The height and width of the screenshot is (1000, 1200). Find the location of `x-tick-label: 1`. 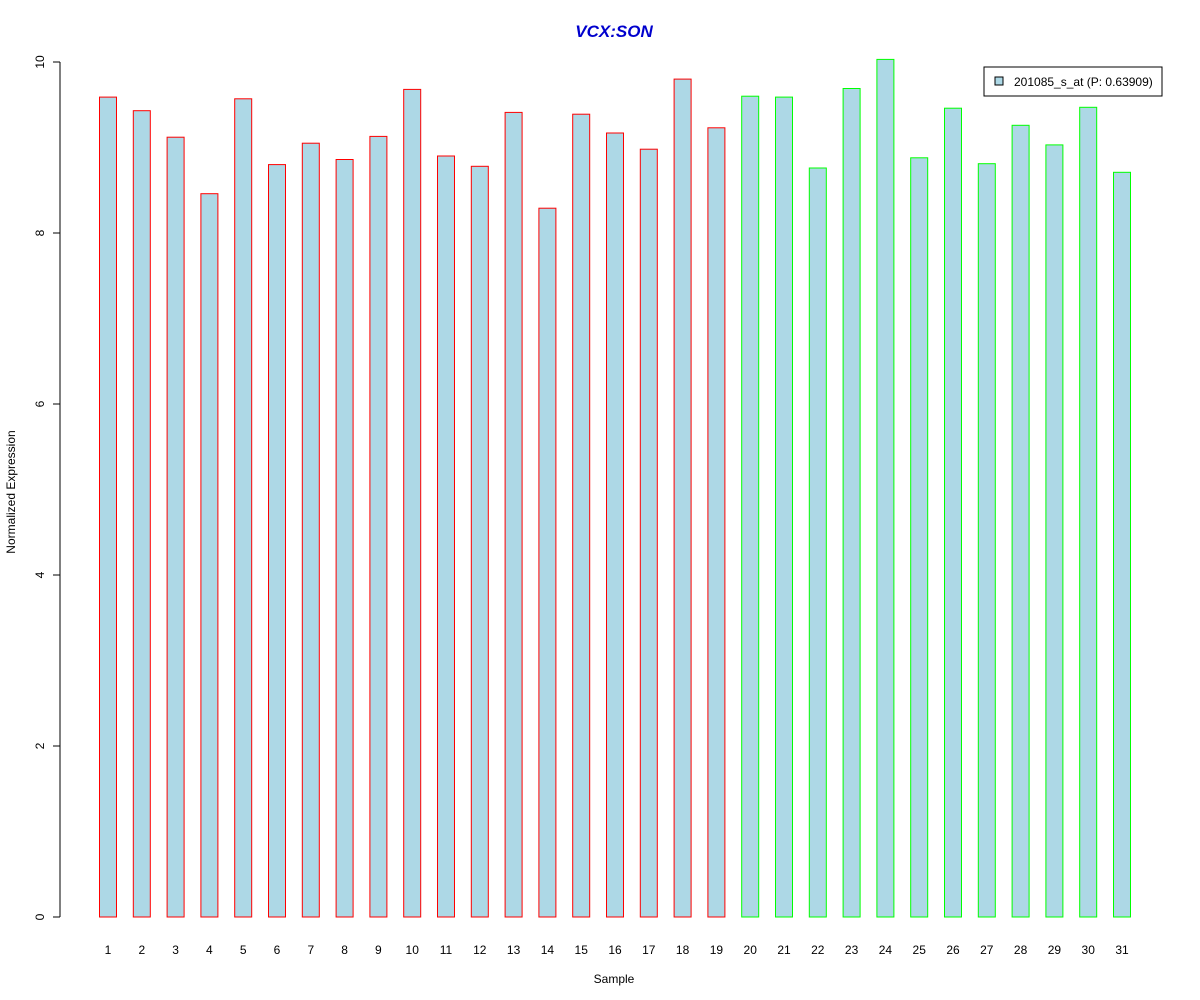

x-tick-label: 1 is located at coordinates (108, 950).